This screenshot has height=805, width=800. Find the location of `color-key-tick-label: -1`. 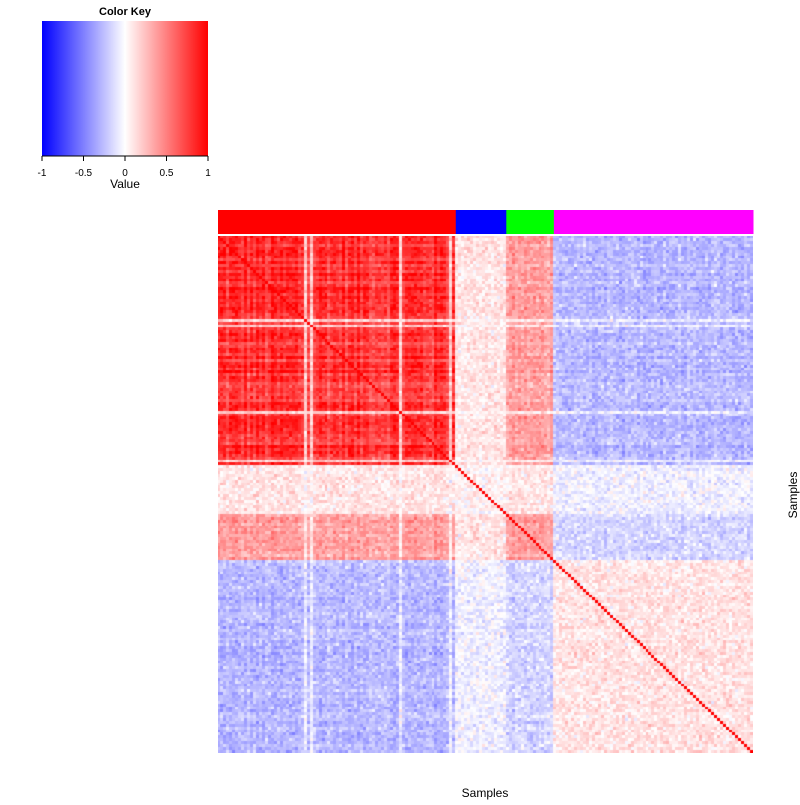

color-key-tick-label: -1 is located at coordinates (42, 173).